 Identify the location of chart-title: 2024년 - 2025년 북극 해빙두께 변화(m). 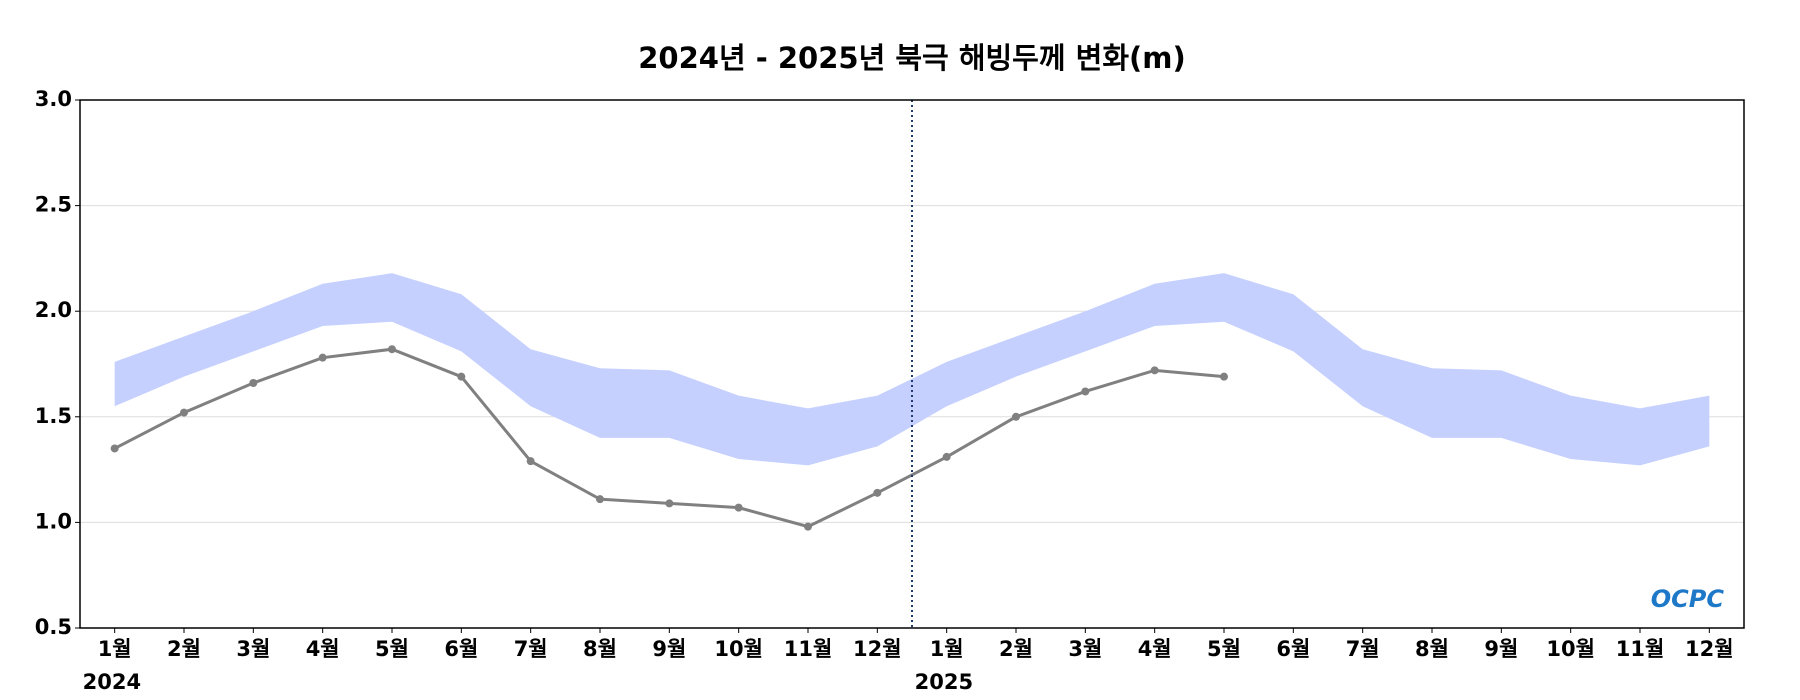
(911, 58).